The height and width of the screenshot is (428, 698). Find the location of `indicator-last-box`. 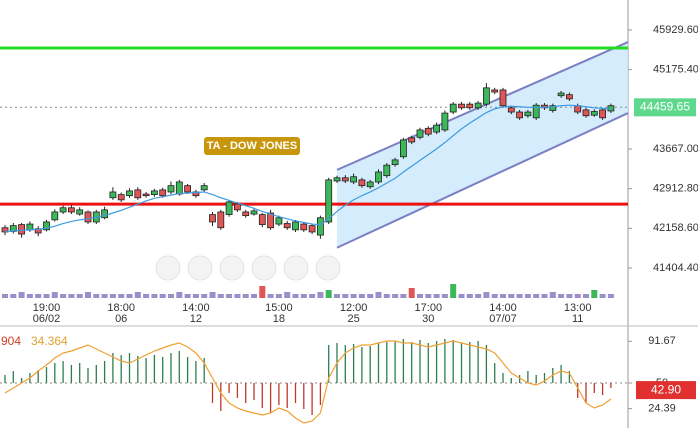

indicator-last-box is located at coordinates (666, 390).